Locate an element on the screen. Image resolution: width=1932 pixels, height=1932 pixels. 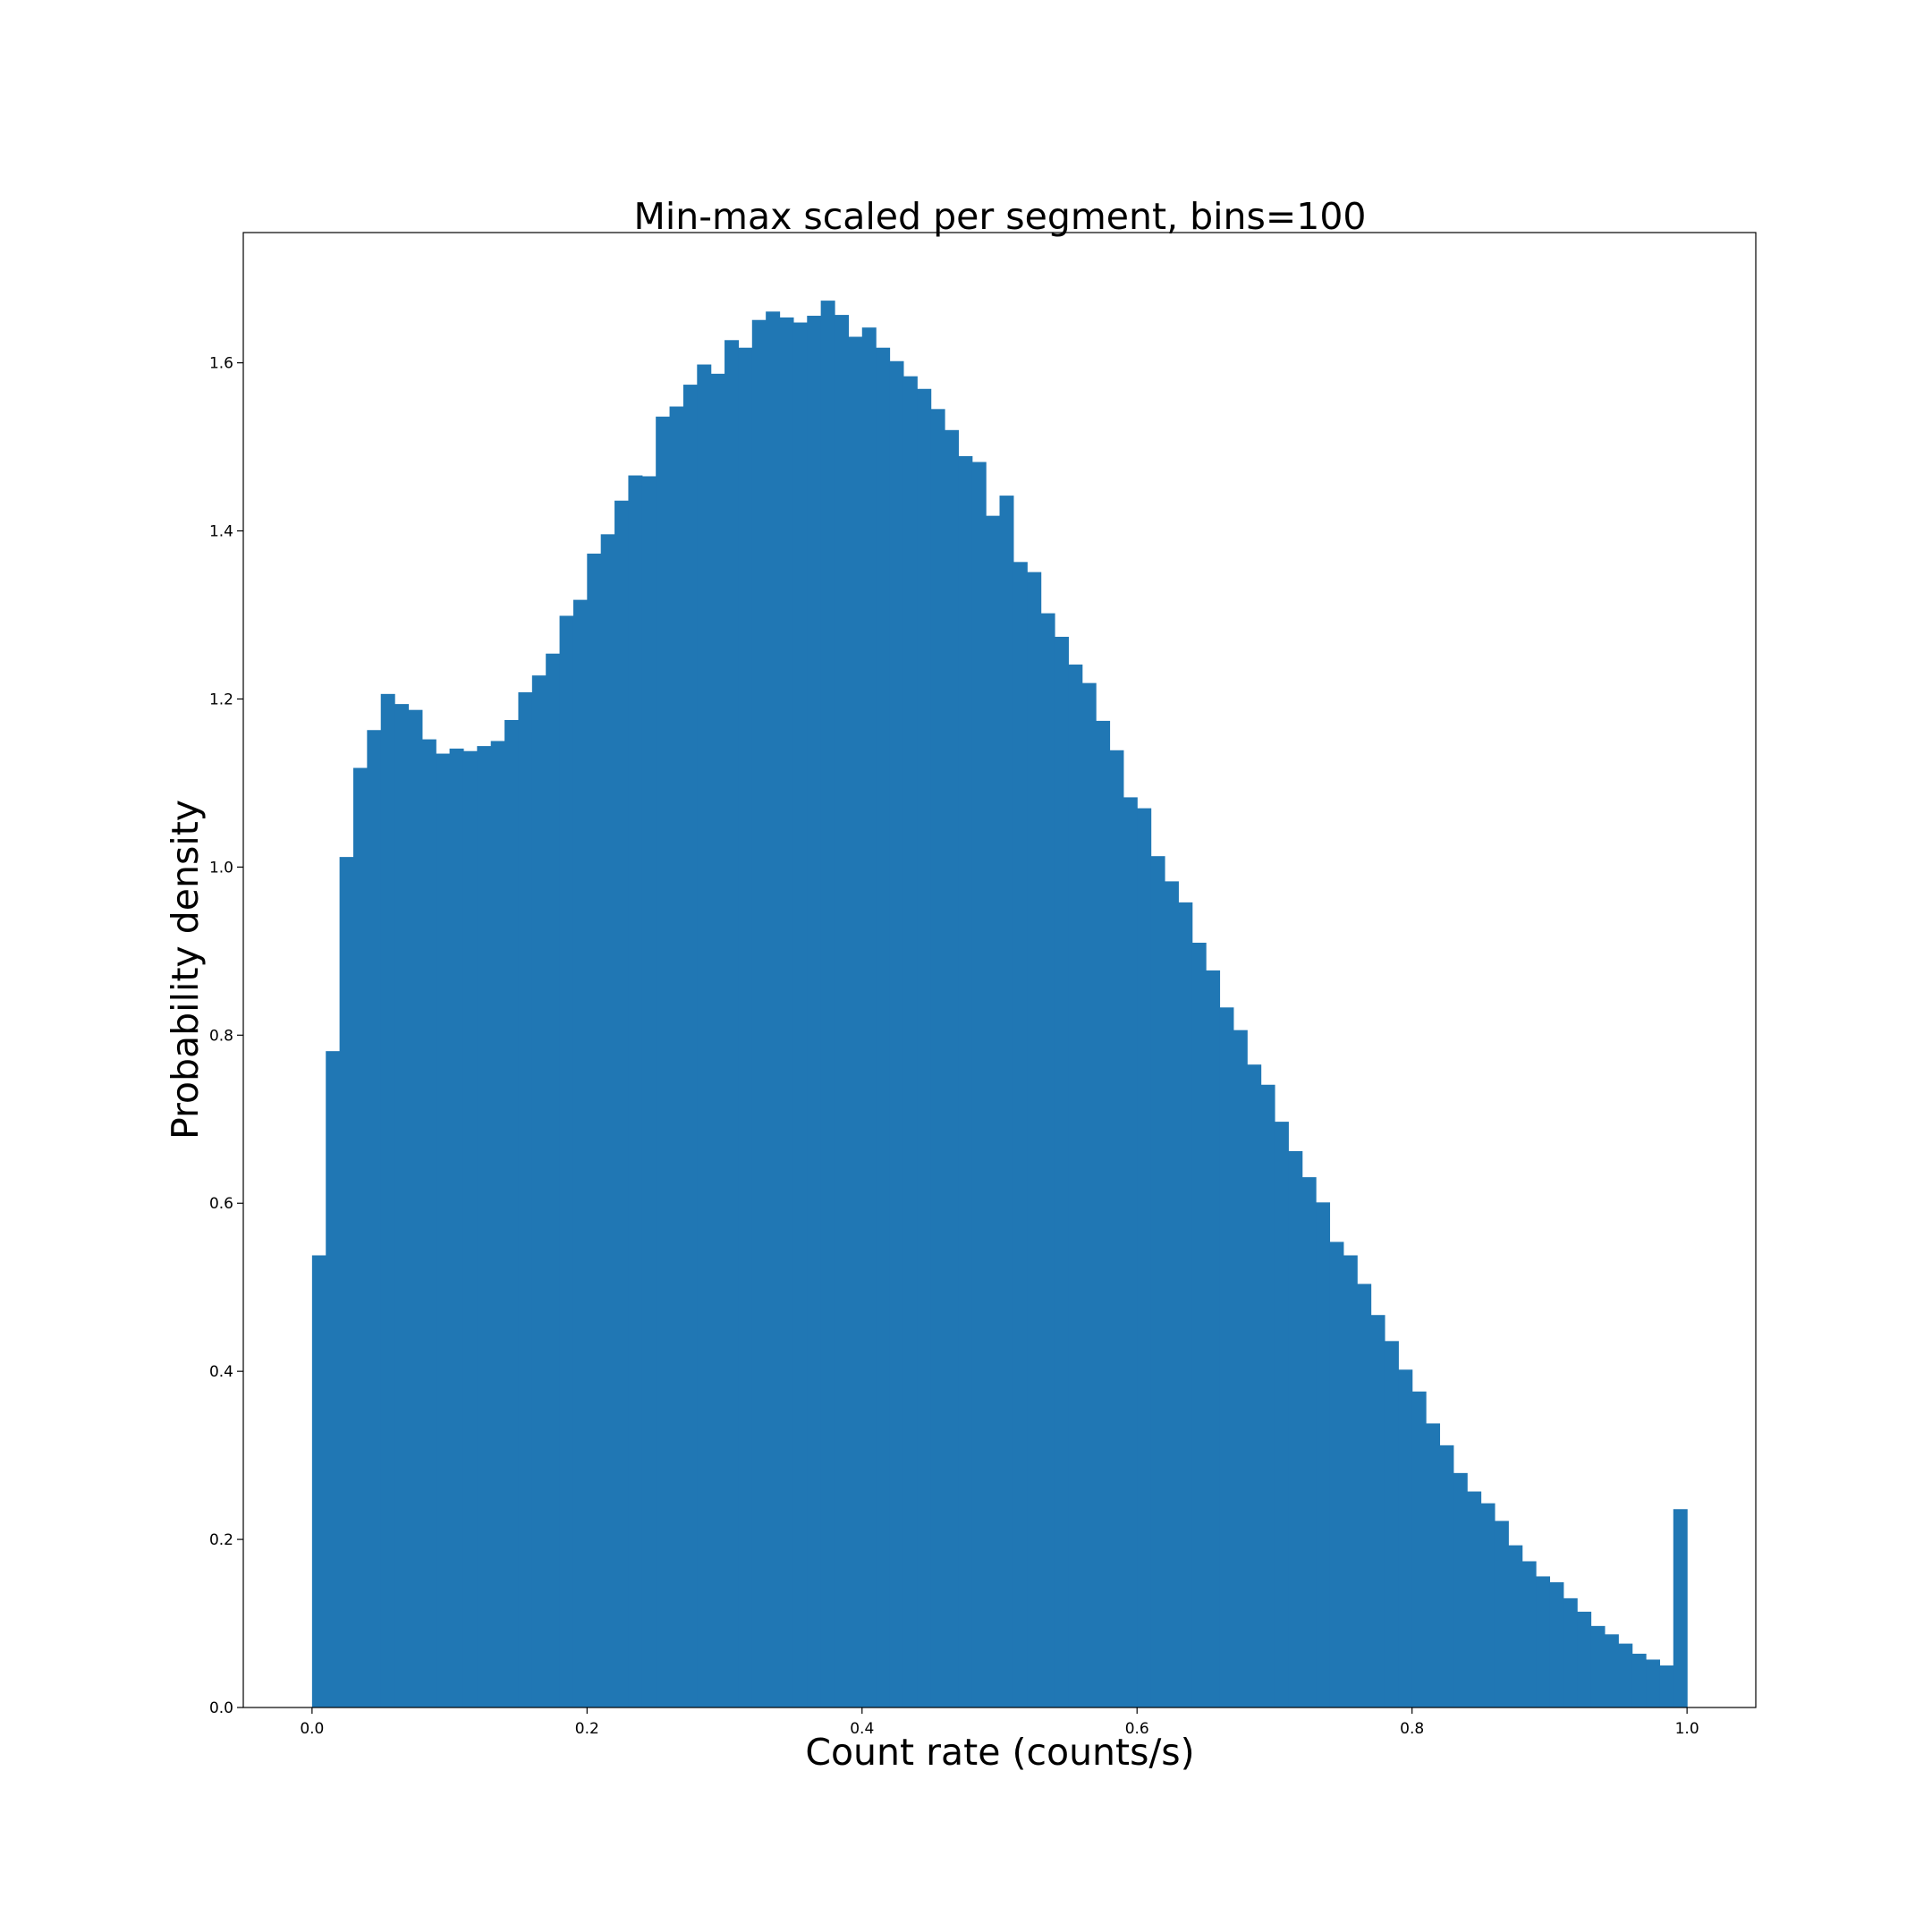
x-tick-label: 0.8 is located at coordinates (1412, 1729).